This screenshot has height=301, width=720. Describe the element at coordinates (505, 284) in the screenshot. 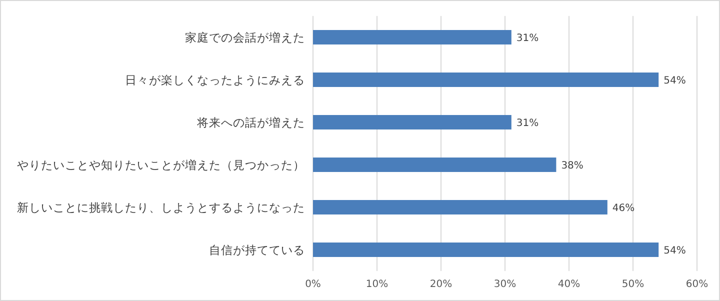

I see `x-tick-label: 30%` at that location.